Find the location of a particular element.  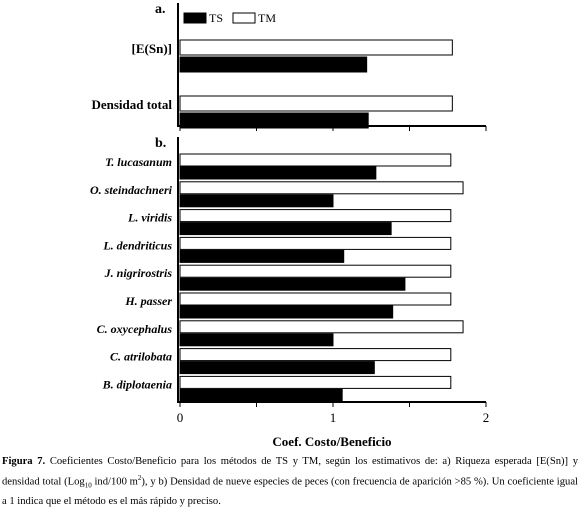

x-tick-label: 1 is located at coordinates (333, 417).